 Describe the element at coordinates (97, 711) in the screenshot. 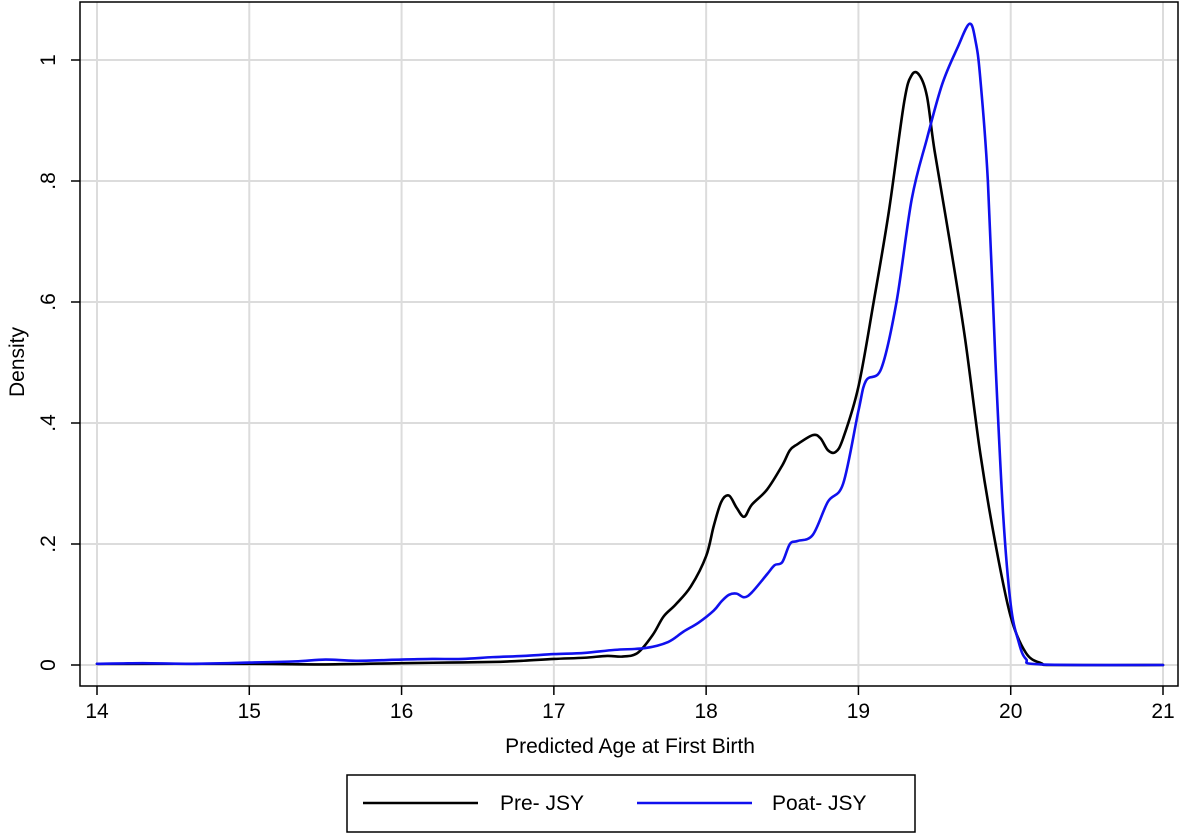

I see `x-tick-label: 14` at that location.